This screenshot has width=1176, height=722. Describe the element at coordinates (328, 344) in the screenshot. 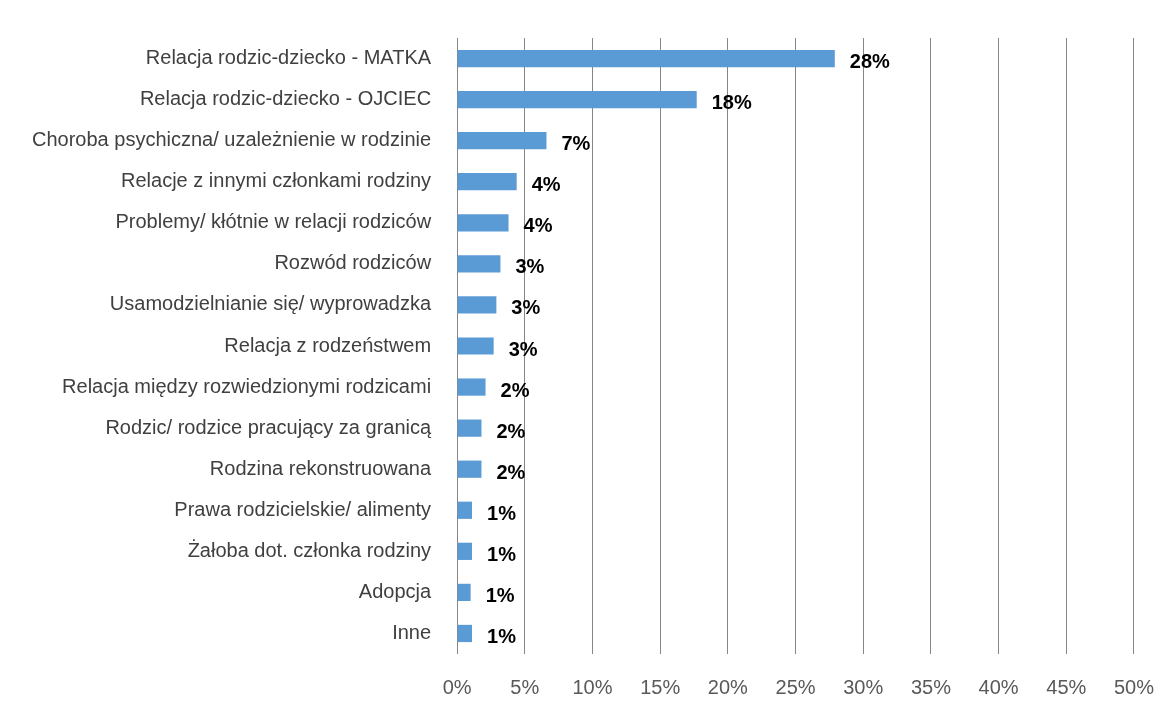

I see `y-tick-label: Relacja z rodzeństwem` at that location.